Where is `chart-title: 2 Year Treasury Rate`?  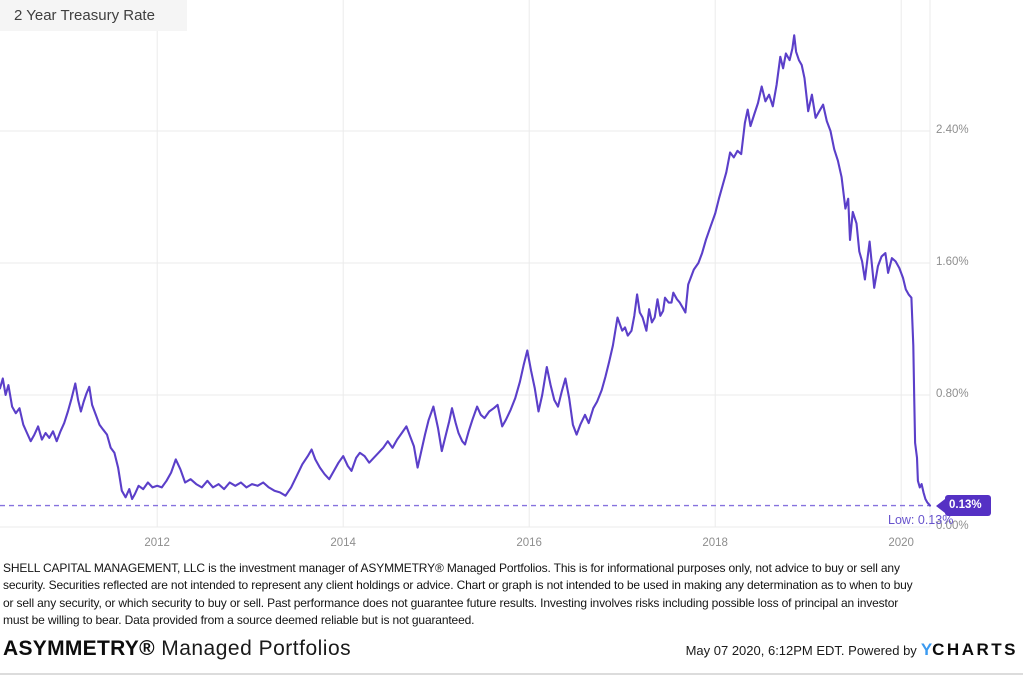 chart-title: 2 Year Treasury Rate is located at coordinates (84, 15).